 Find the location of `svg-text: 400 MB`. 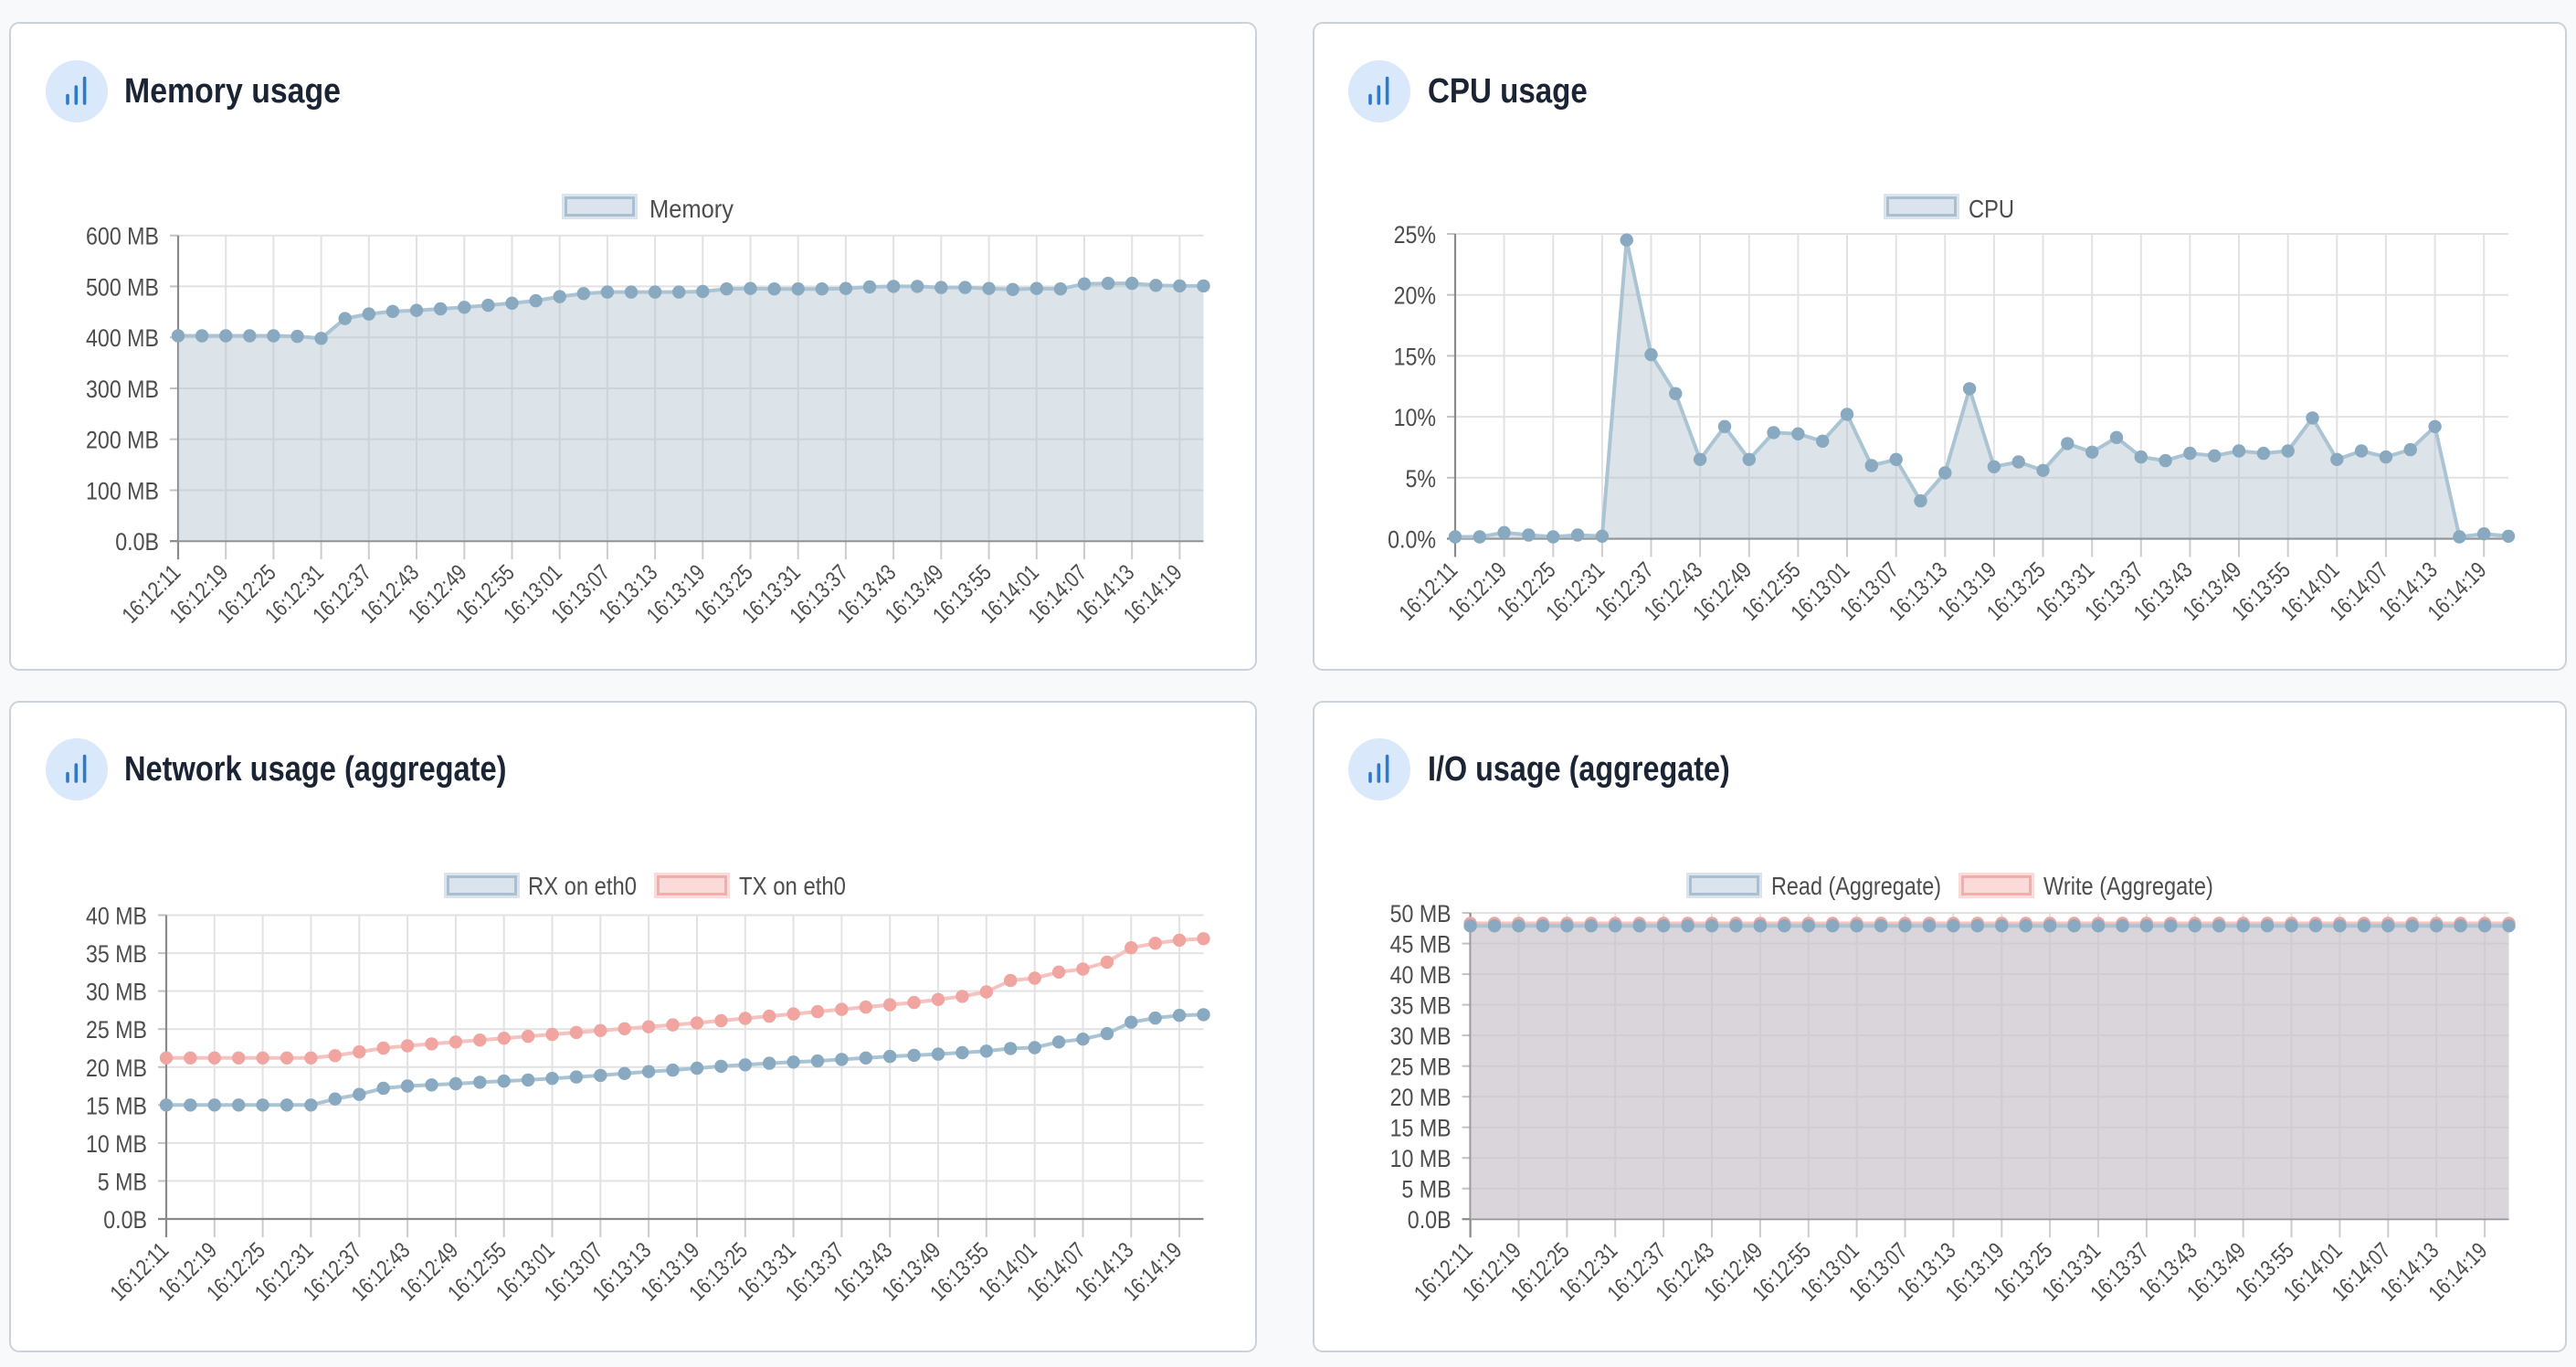

svg-text: 400 MB is located at coordinates (122, 338).